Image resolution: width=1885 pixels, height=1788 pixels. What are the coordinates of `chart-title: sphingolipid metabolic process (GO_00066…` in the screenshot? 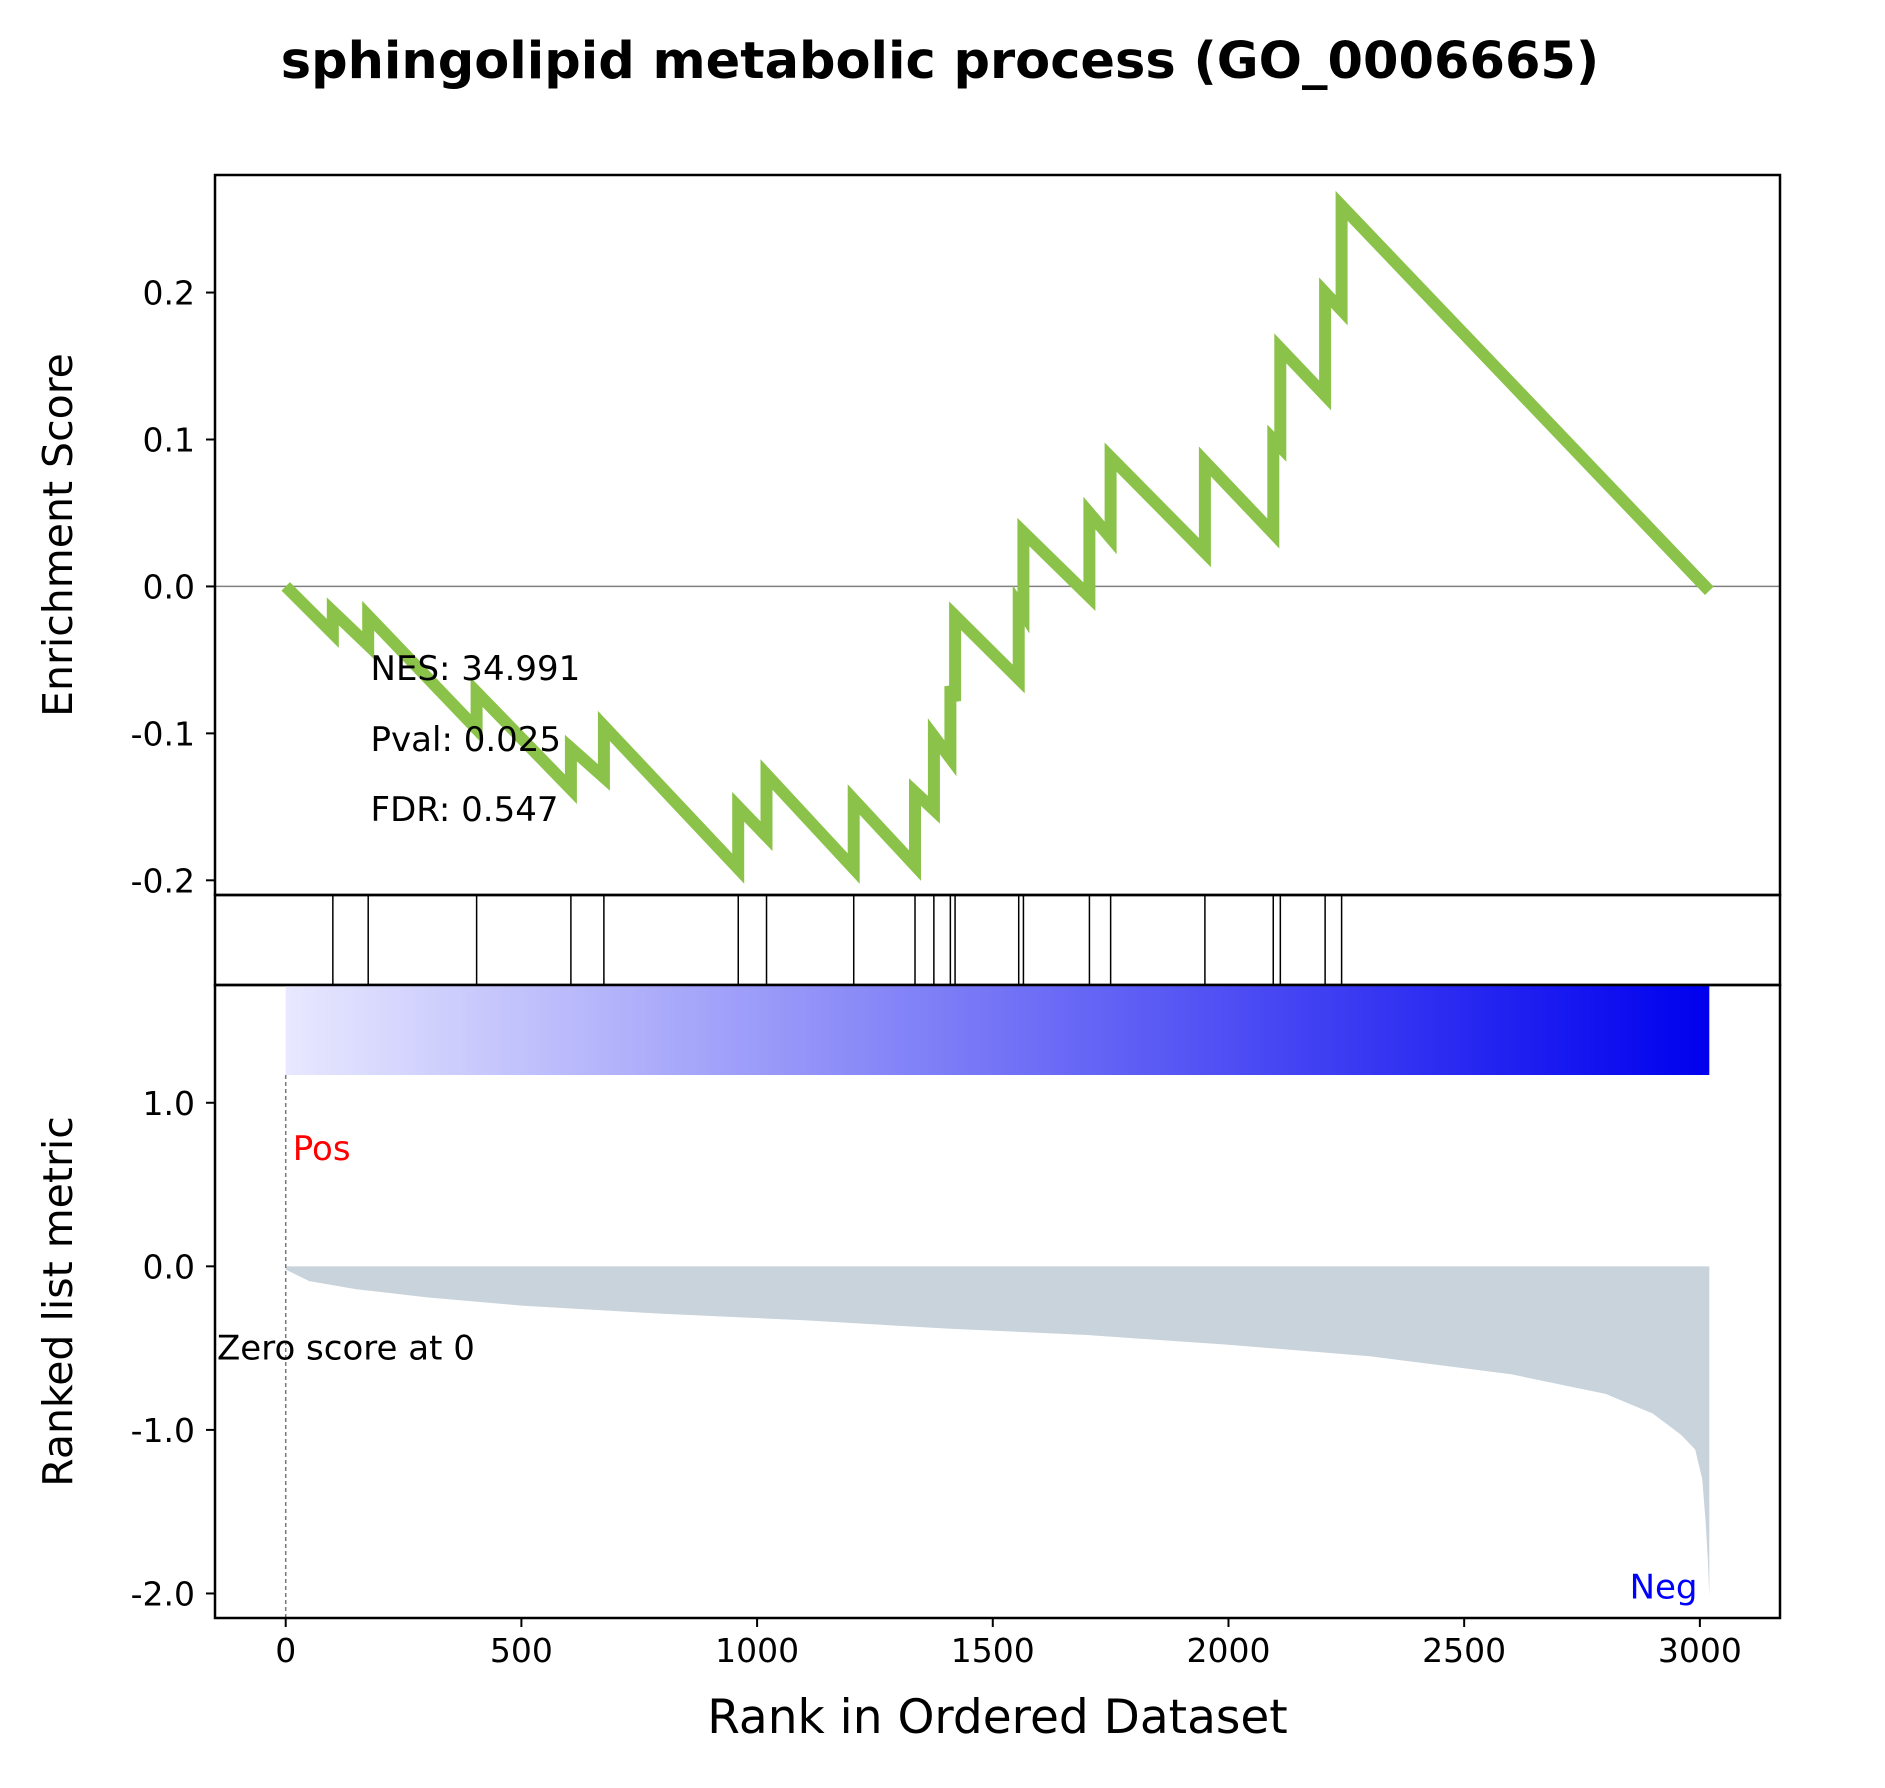 It's located at (940, 61).